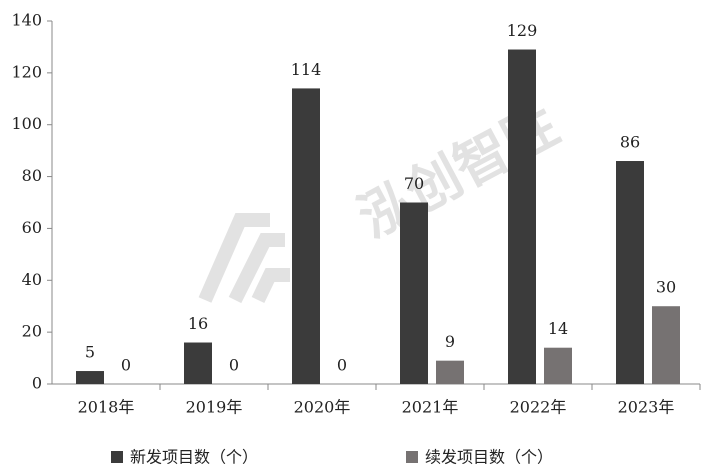  I want to click on x-tick-label: 2019年, so click(214, 407).